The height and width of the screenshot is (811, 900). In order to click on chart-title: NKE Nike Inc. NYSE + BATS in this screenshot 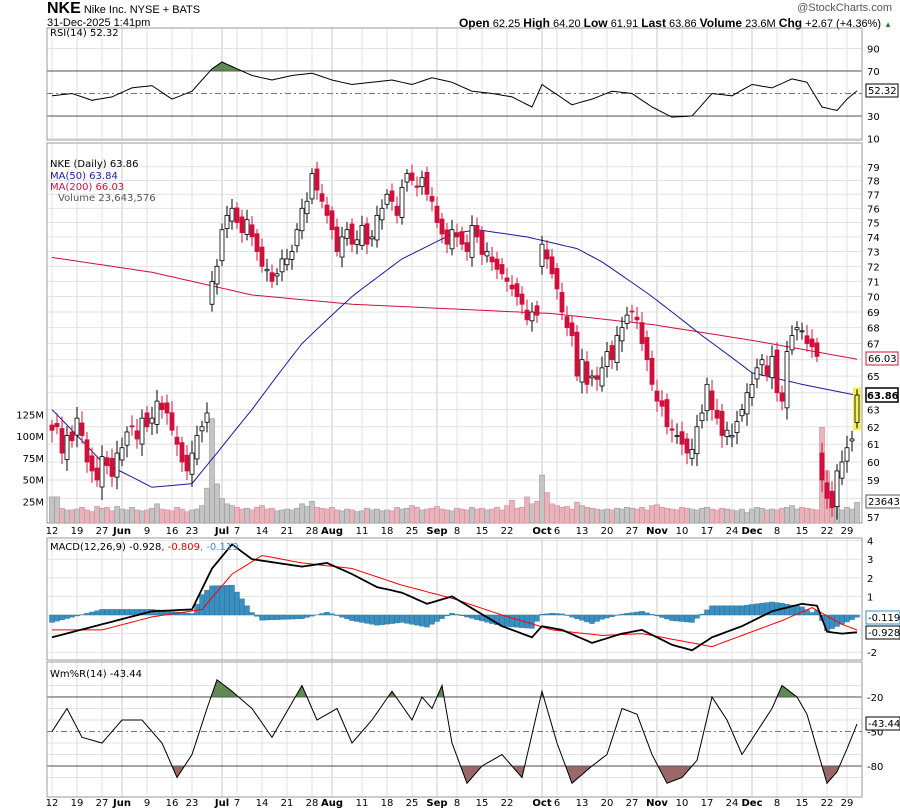, I will do `click(123, 9)`.